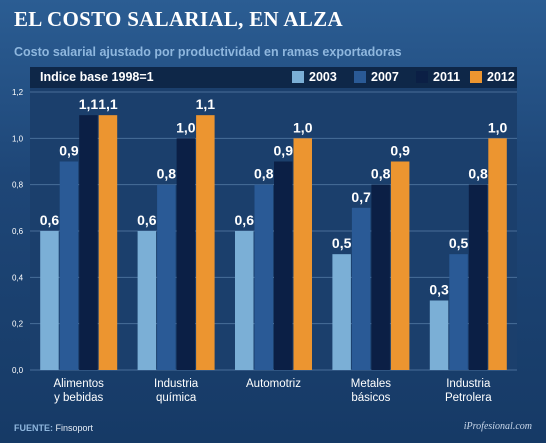  I want to click on y-tick-label: 1,0, so click(18, 138).